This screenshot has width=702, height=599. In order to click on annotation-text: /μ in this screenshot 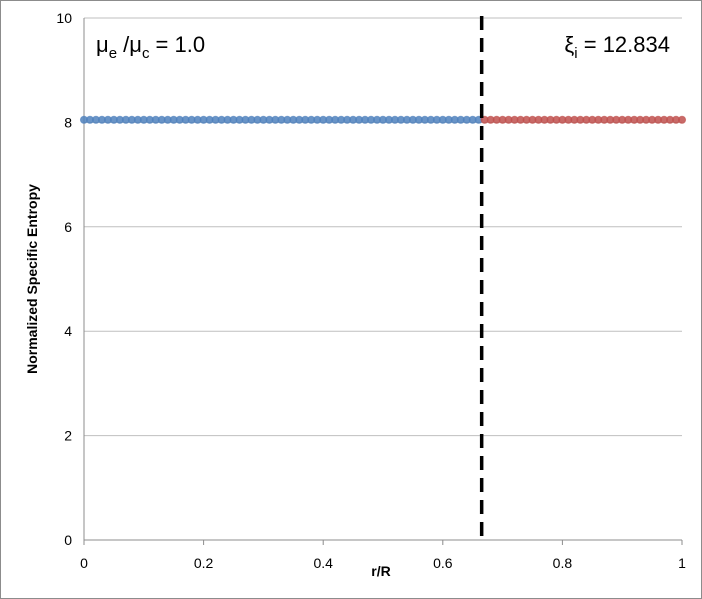, I will do `click(129, 44)`.